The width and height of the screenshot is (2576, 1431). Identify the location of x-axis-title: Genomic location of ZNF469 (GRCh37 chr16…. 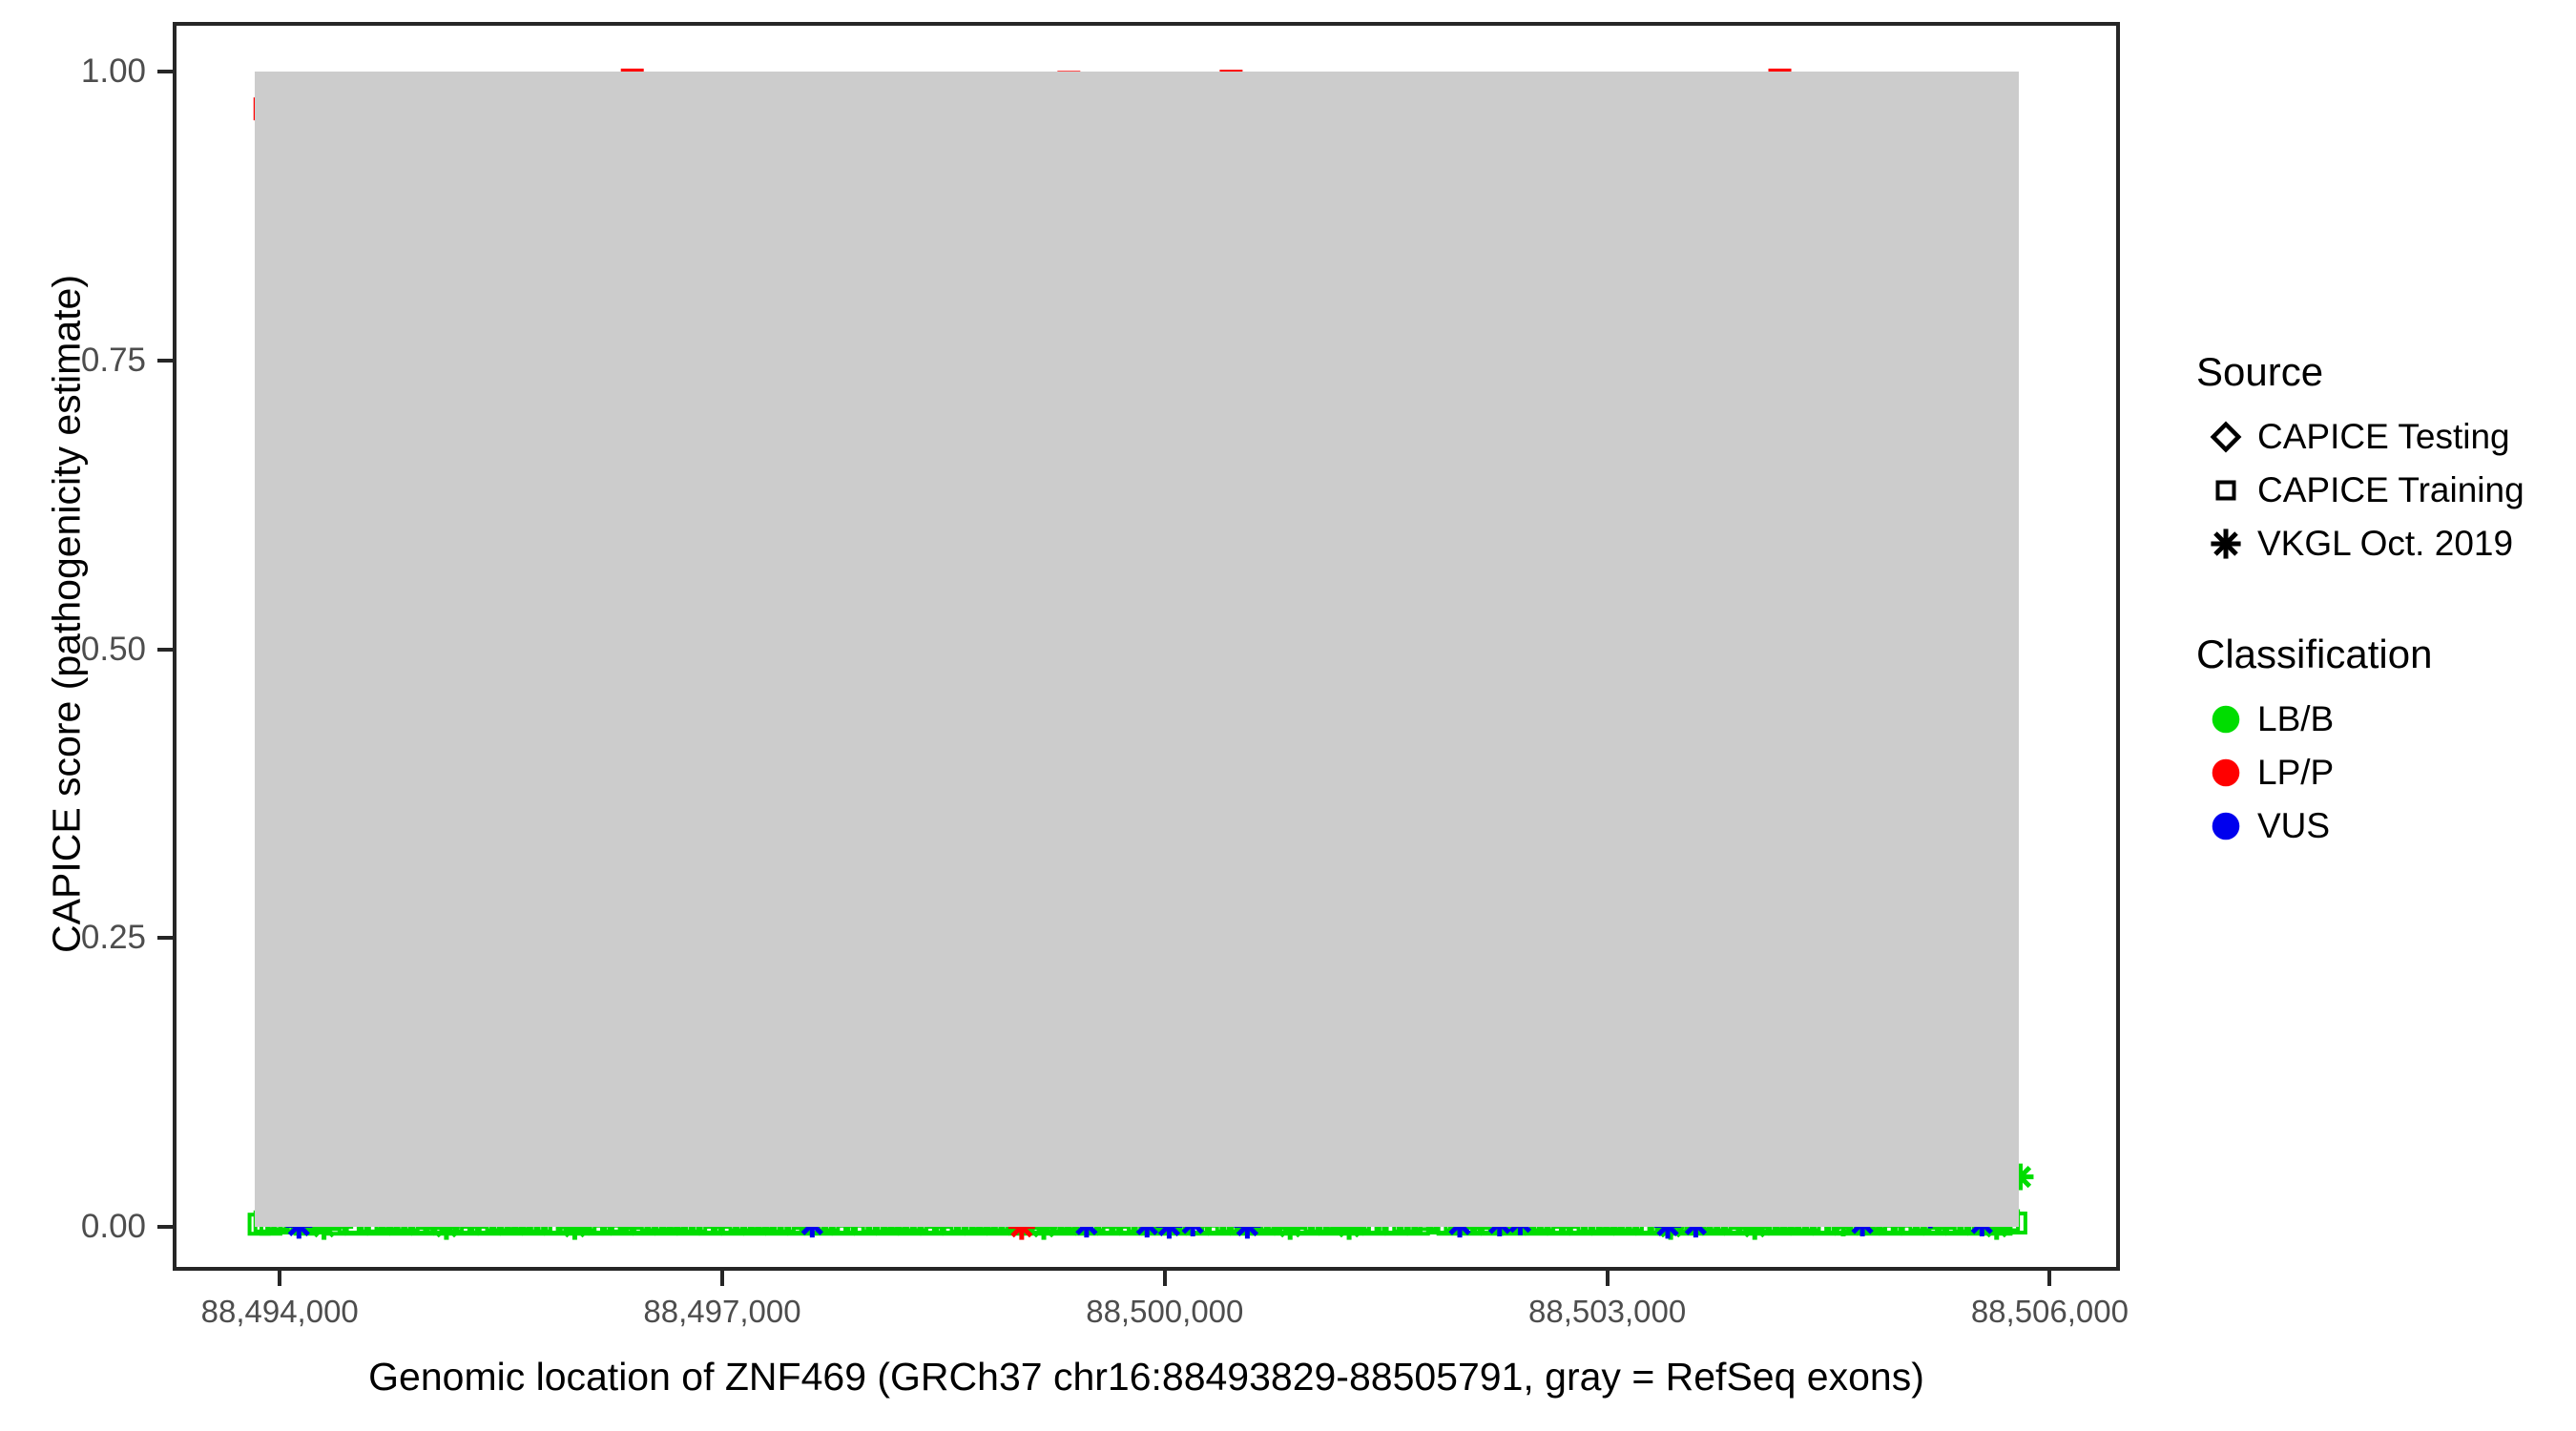
(1146, 1377).